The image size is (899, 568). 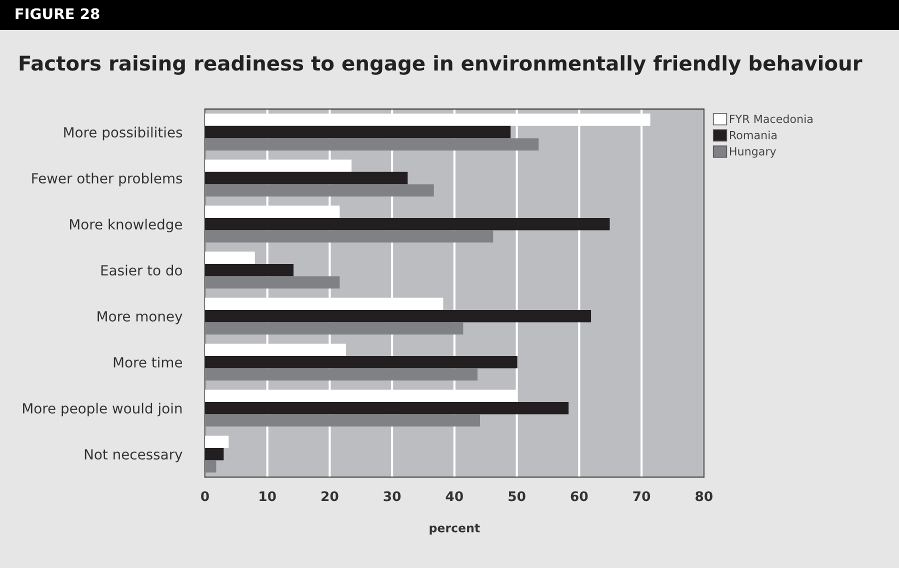 What do you see at coordinates (140, 317) in the screenshot?
I see `y-tick-label: More money` at bounding box center [140, 317].